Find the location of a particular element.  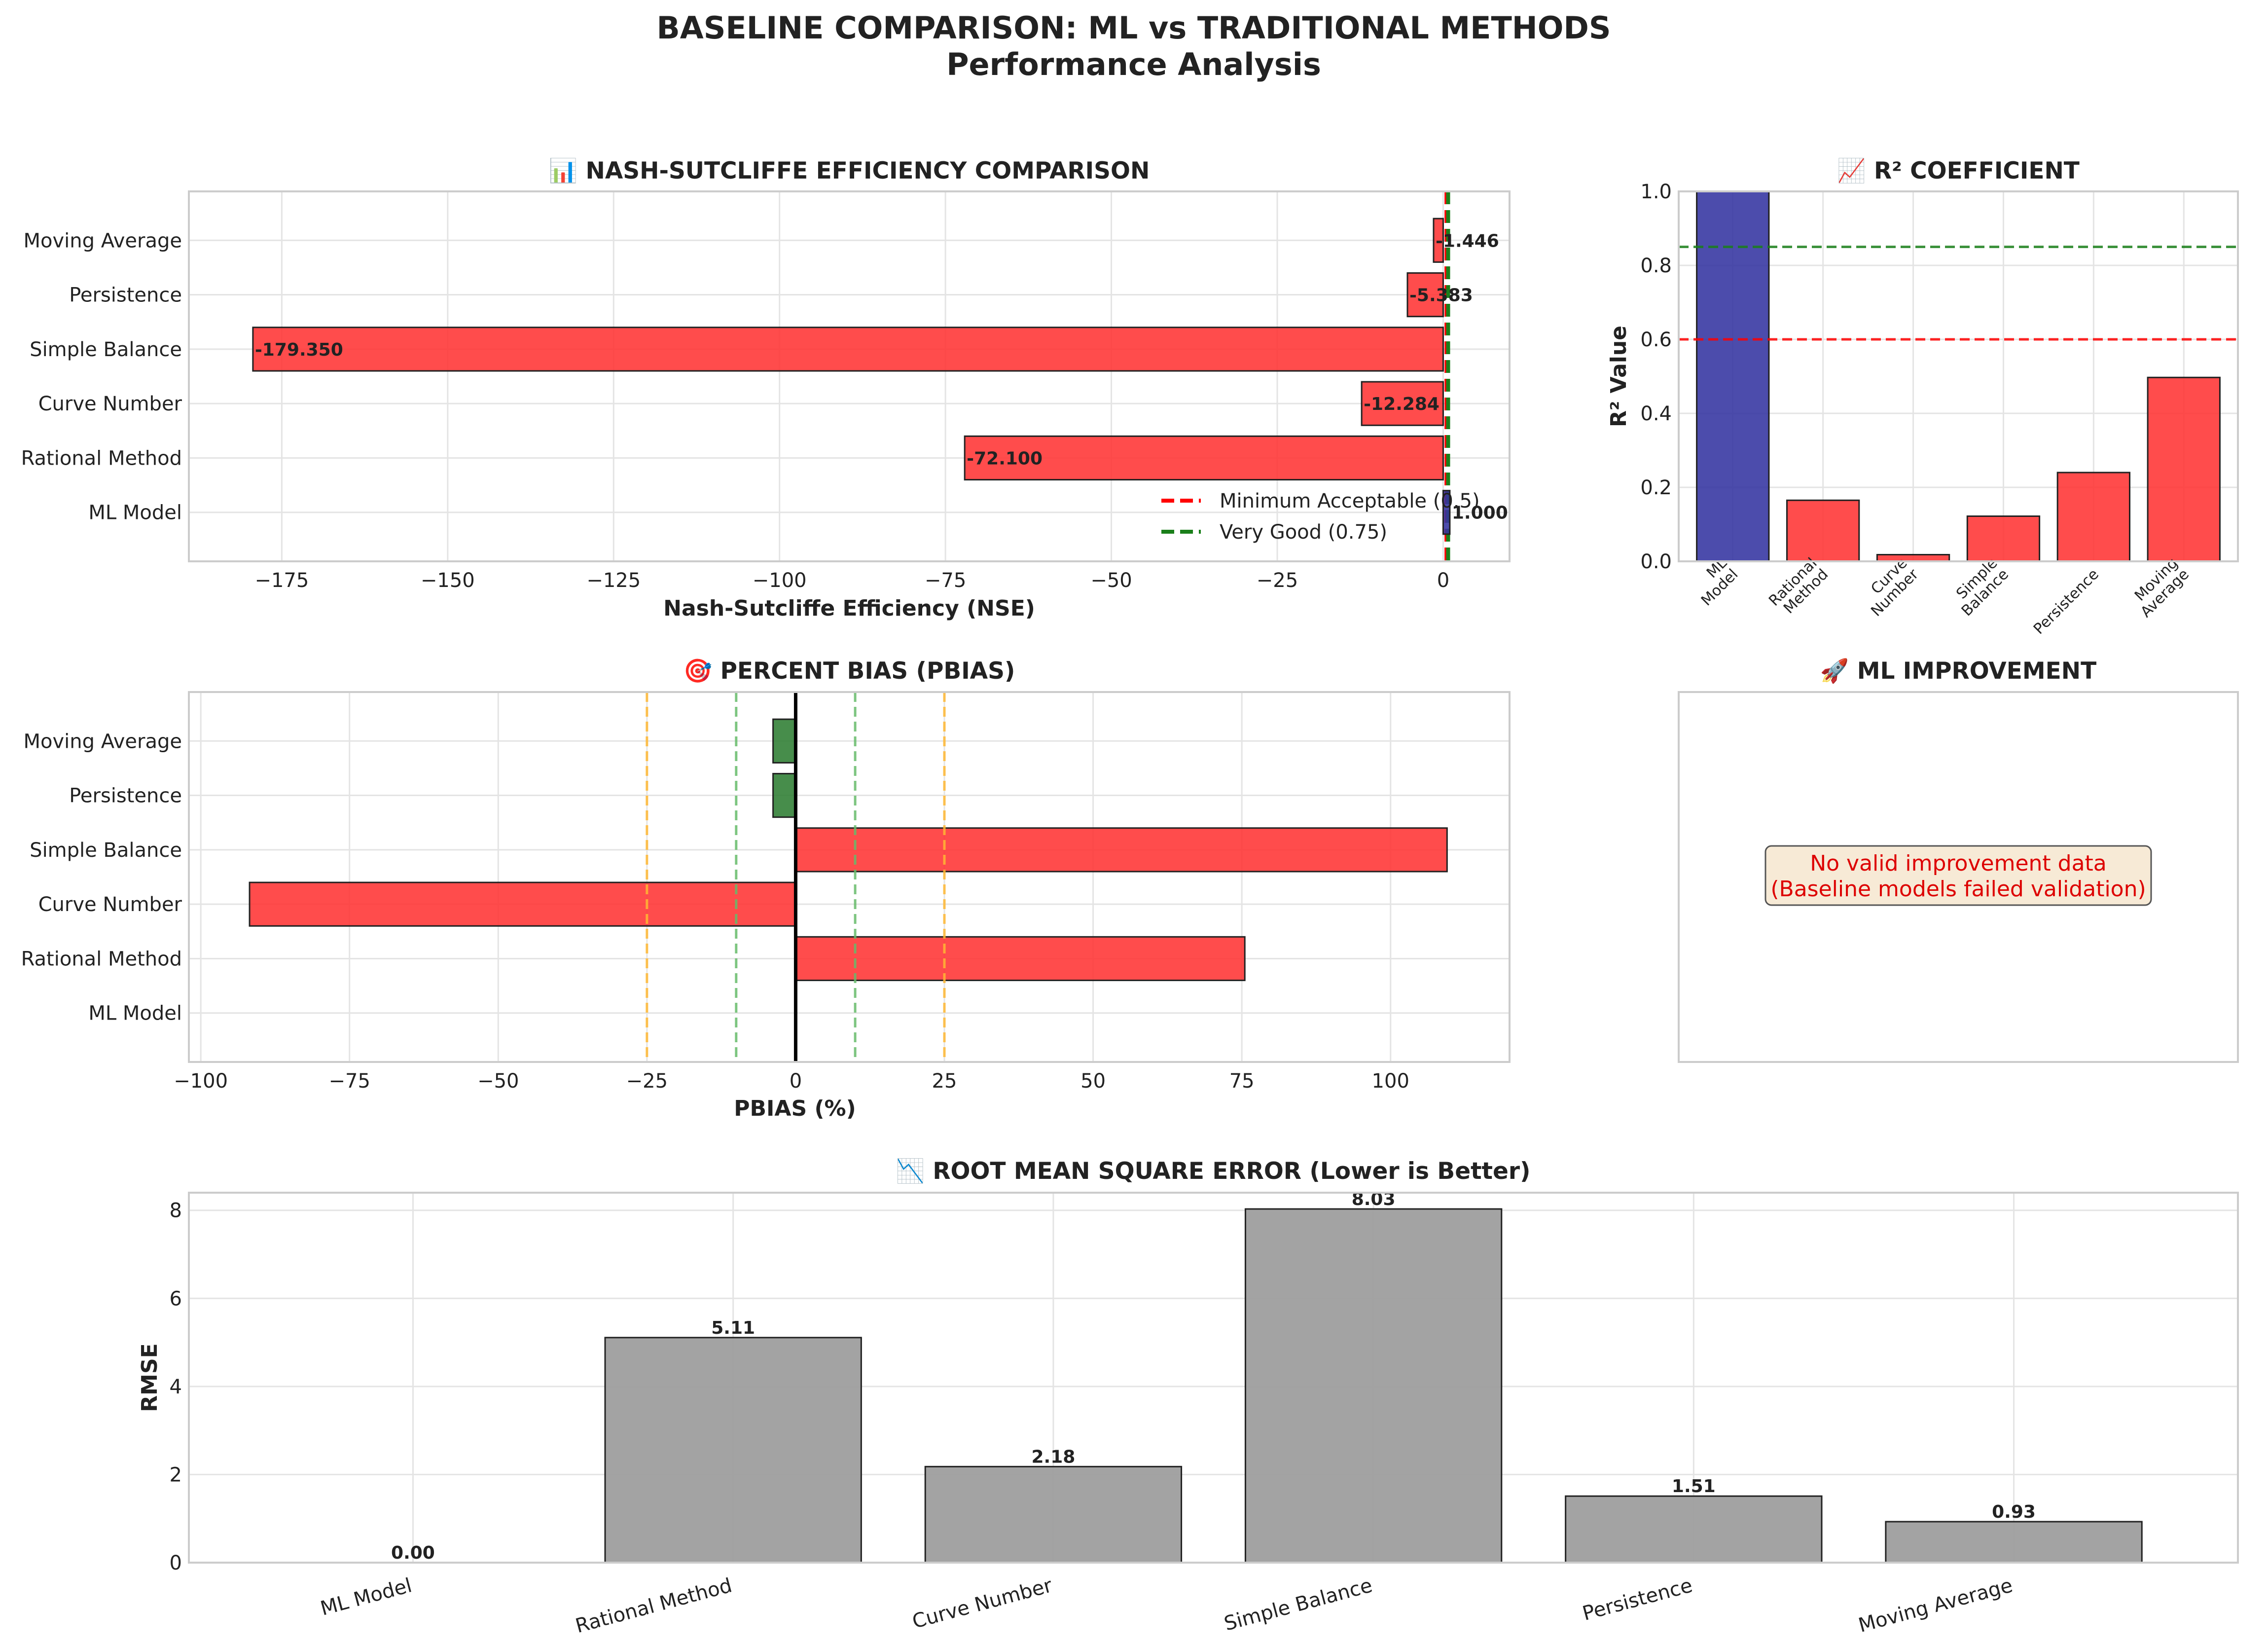

pbias-category-ml-model: ML Model is located at coordinates (135, 1013).